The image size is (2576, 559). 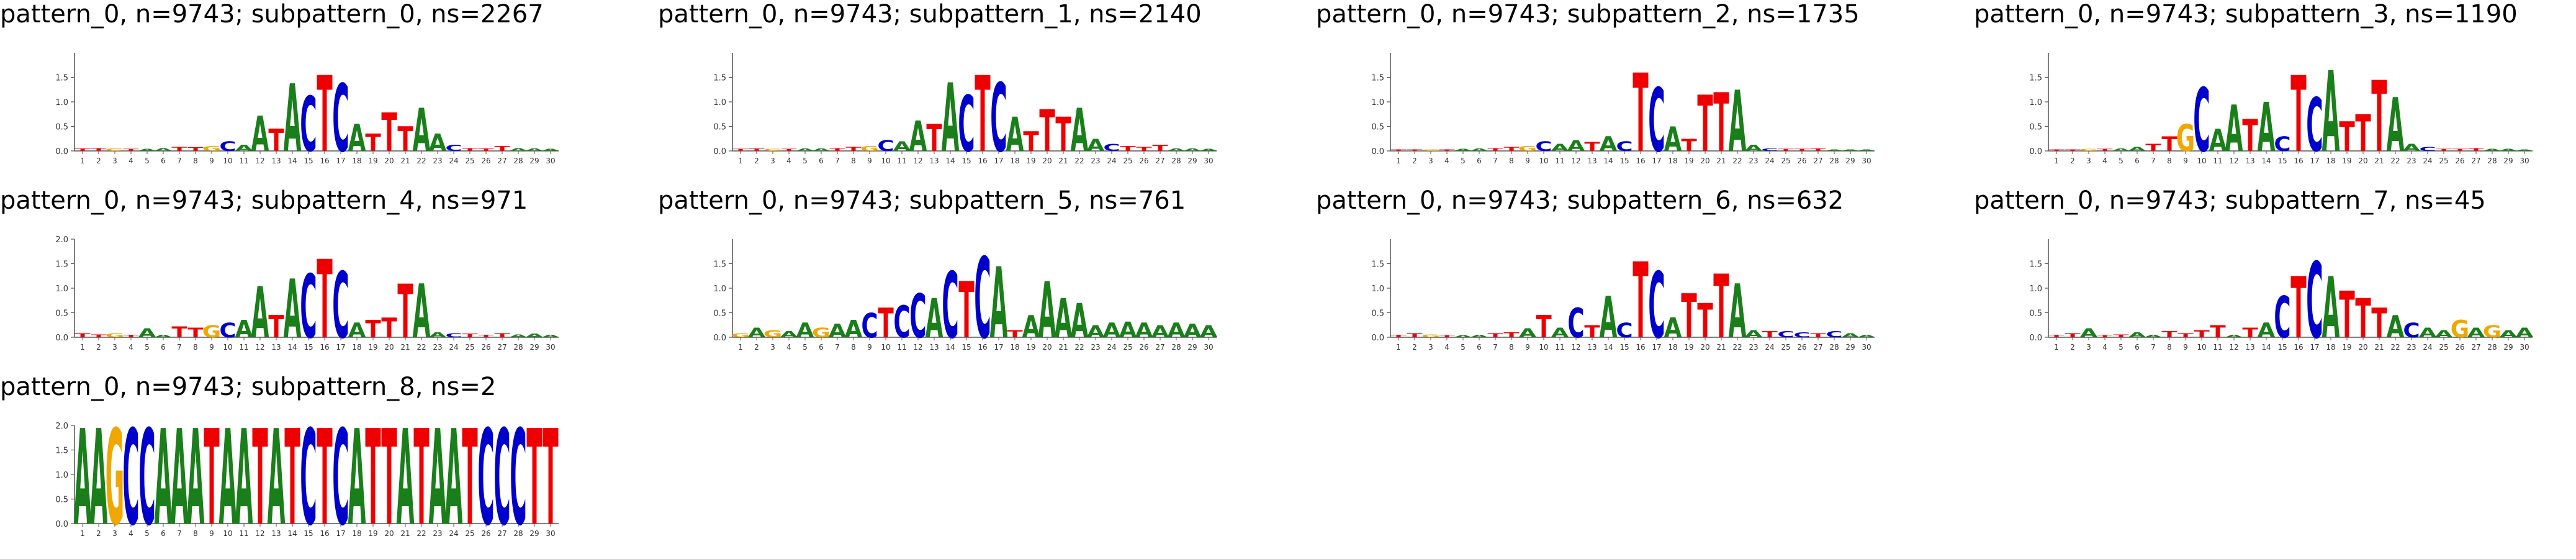 I want to click on x-tick-label: 12, so click(x=259, y=533).